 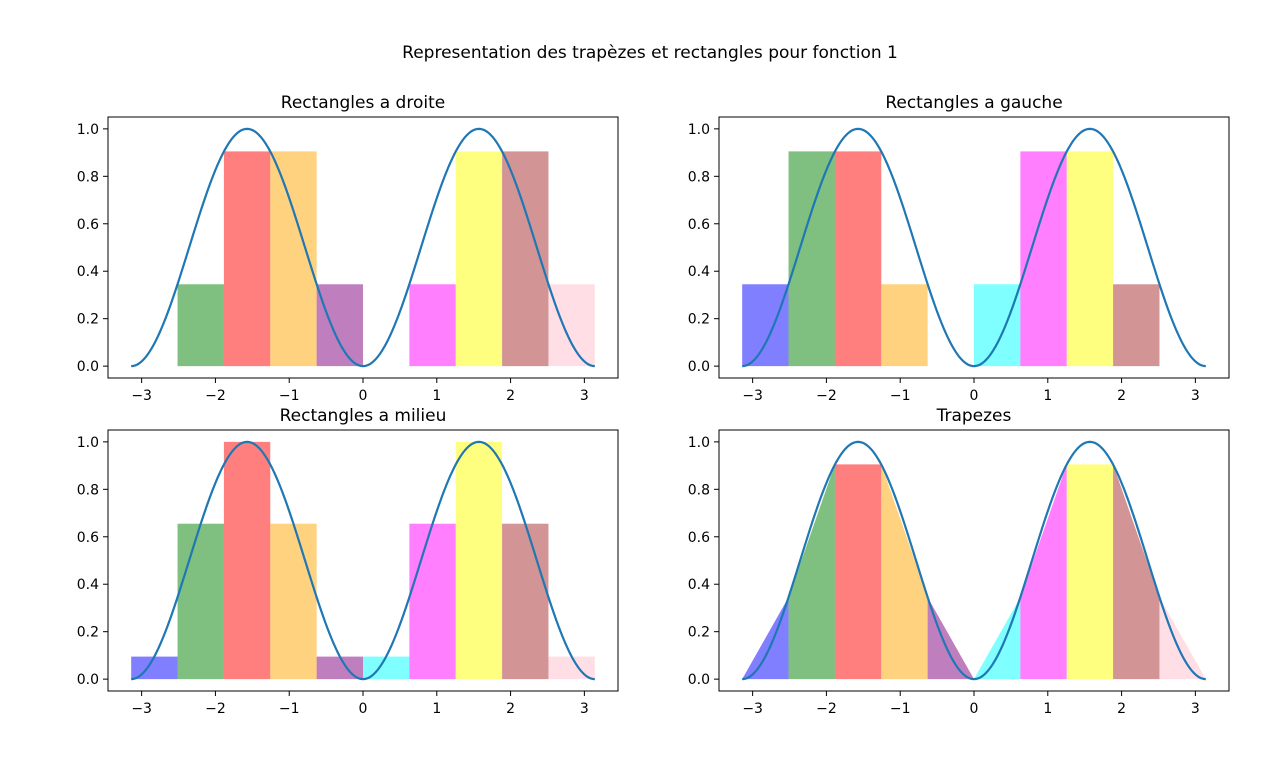 I want to click on subplot-title: Trapezes, so click(x=974, y=416).